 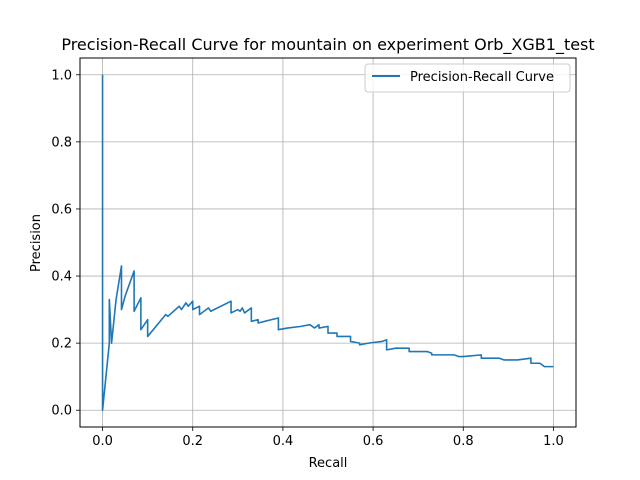 What do you see at coordinates (283, 441) in the screenshot?
I see `x-tick-label: 0.4` at bounding box center [283, 441].